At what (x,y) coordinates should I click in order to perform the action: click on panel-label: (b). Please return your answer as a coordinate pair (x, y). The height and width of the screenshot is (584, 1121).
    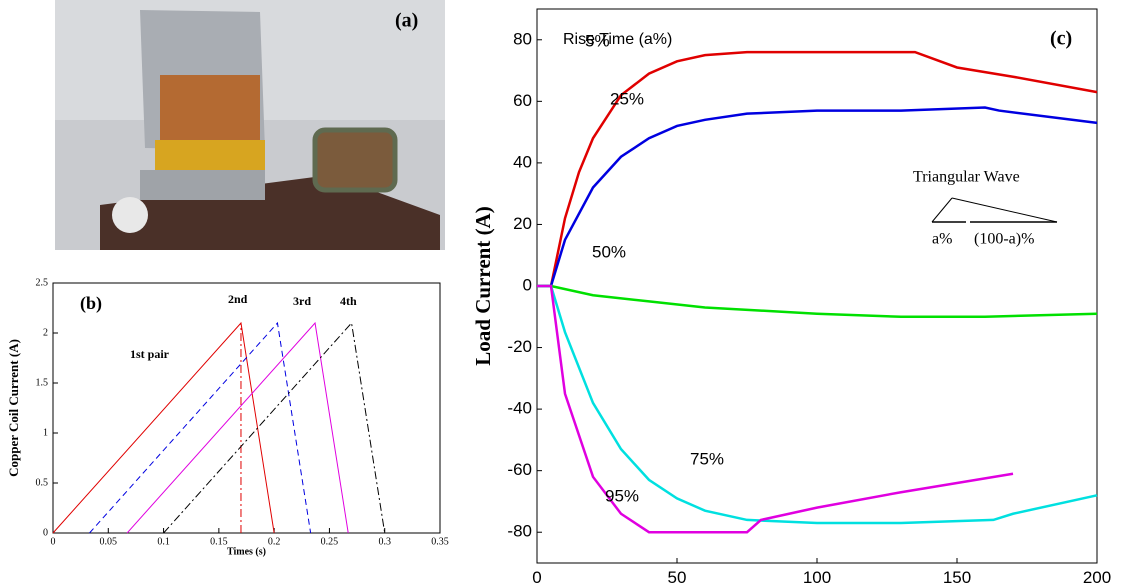
    Looking at the image, I should click on (91, 303).